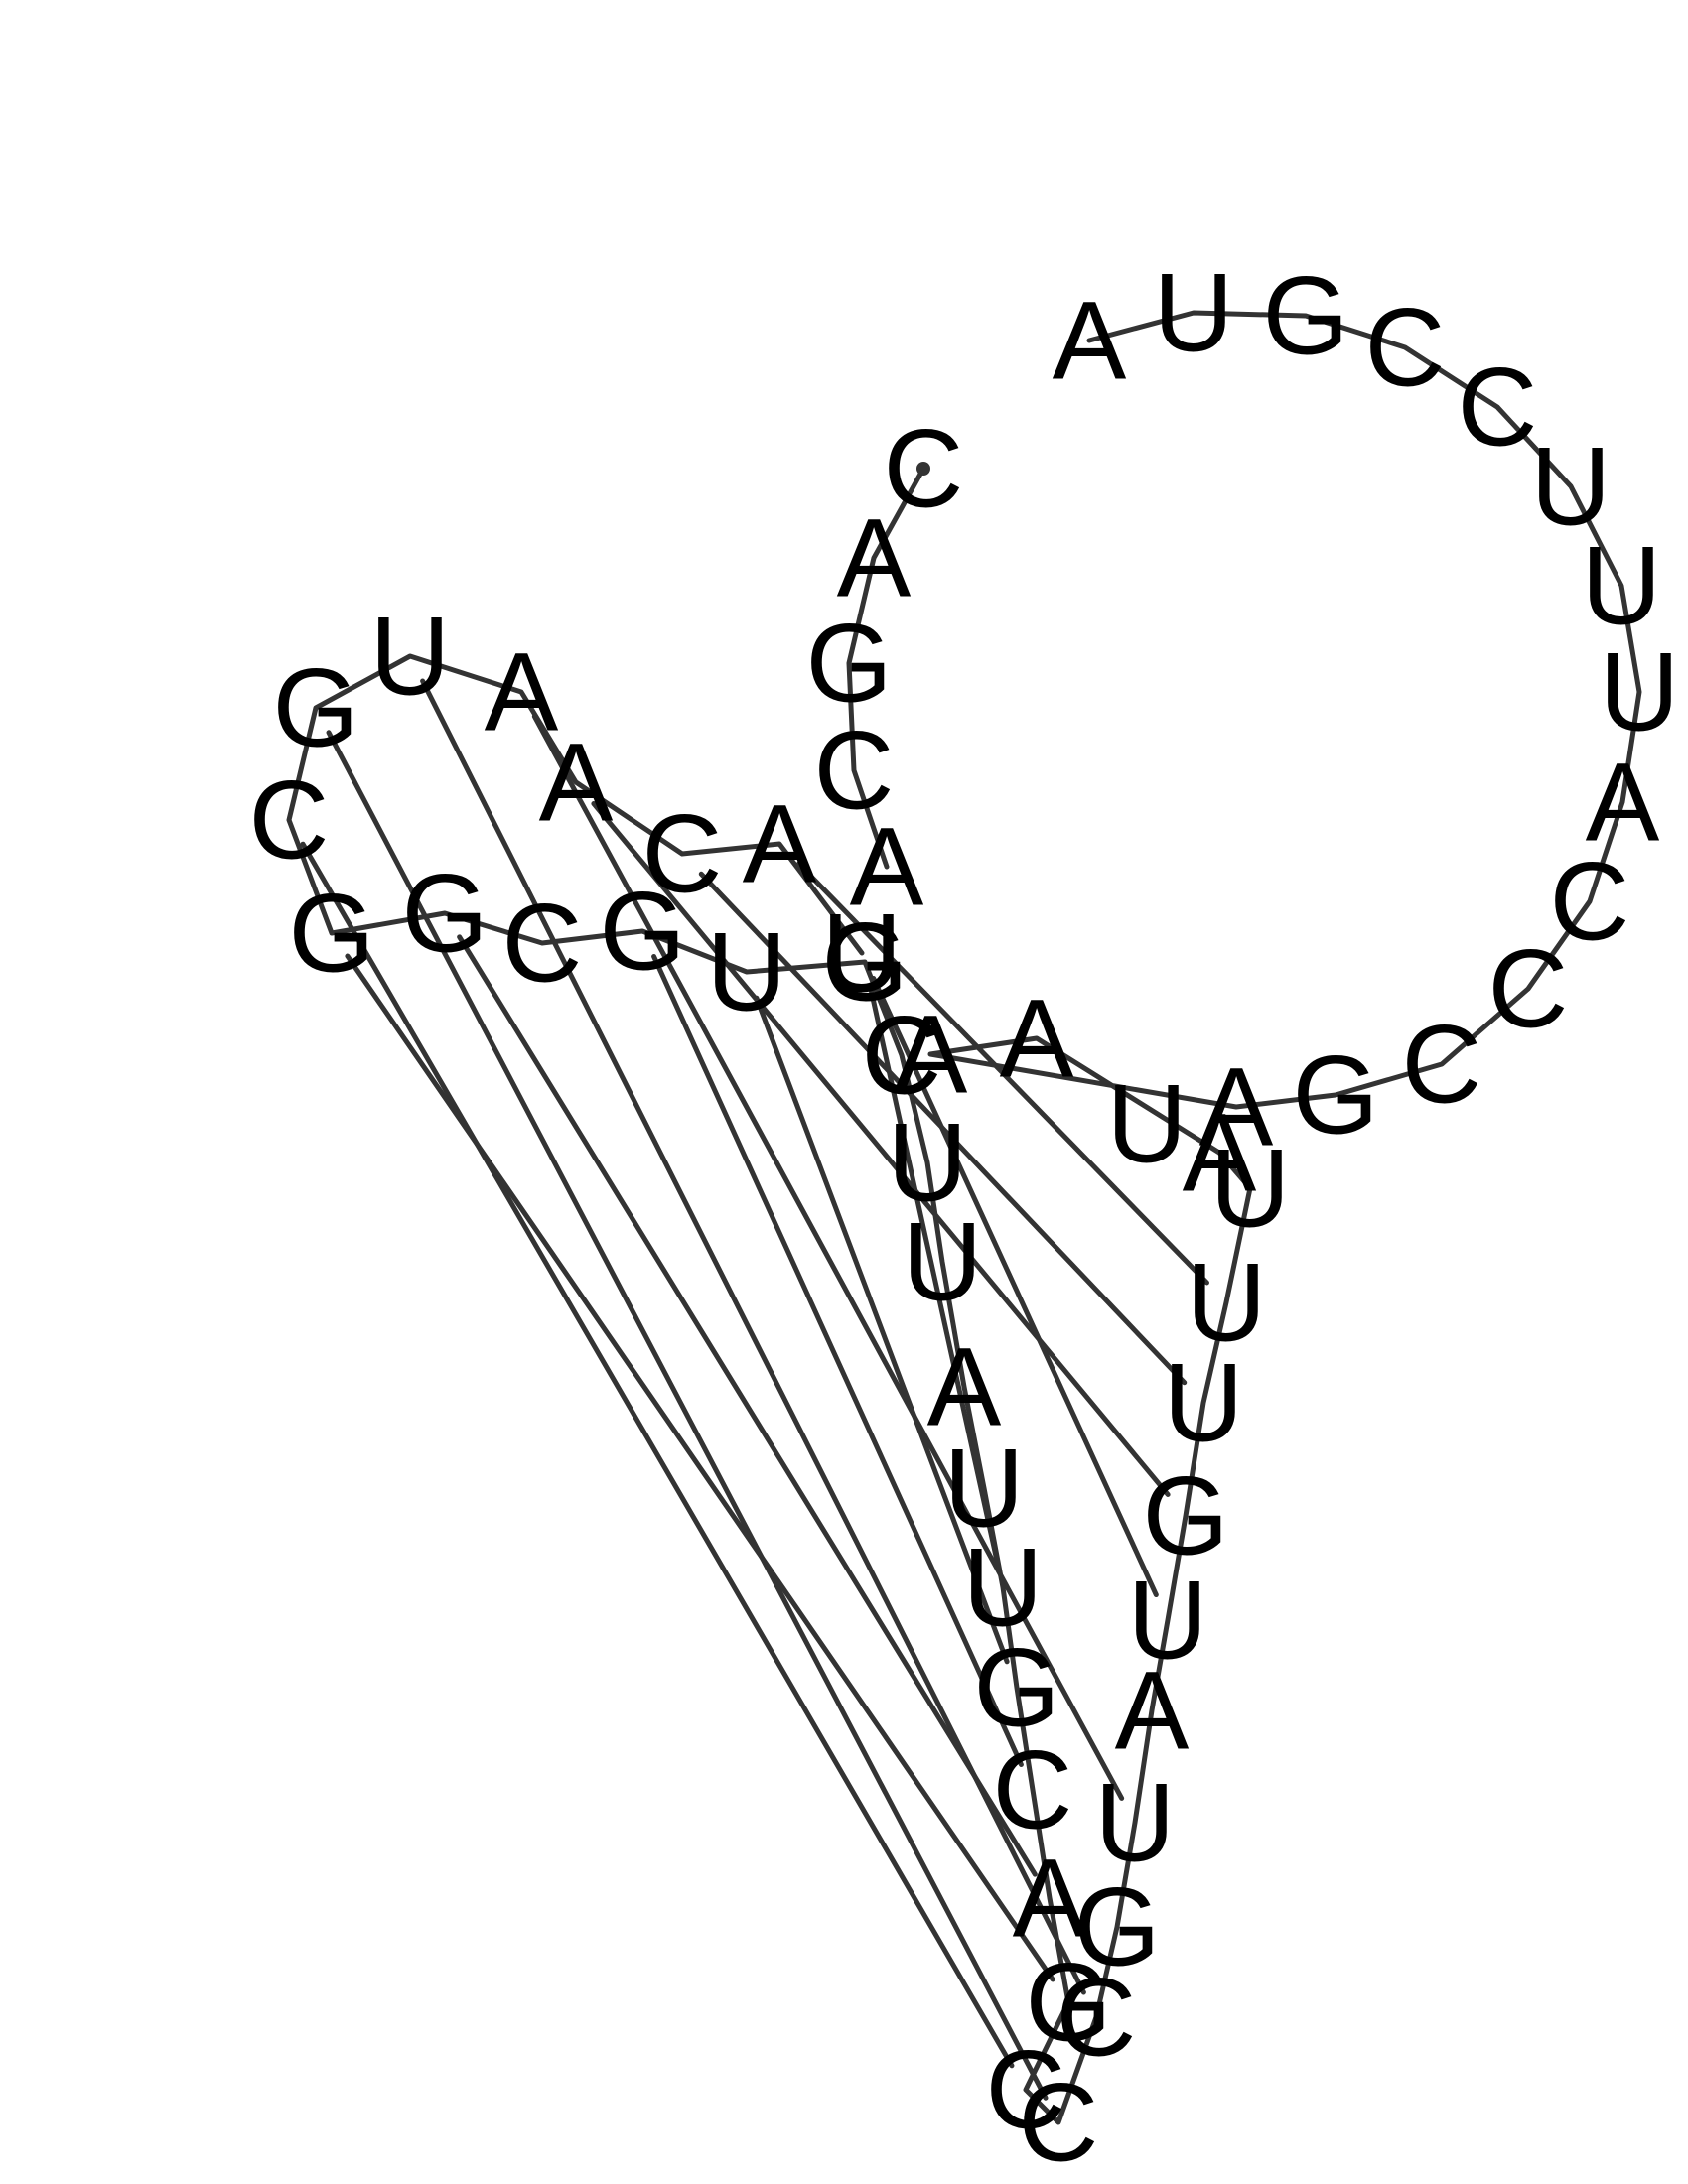 The image size is (1688, 2184). What do you see at coordinates (1498, 407) in the screenshot?
I see `nucleotide-49: C` at bounding box center [1498, 407].